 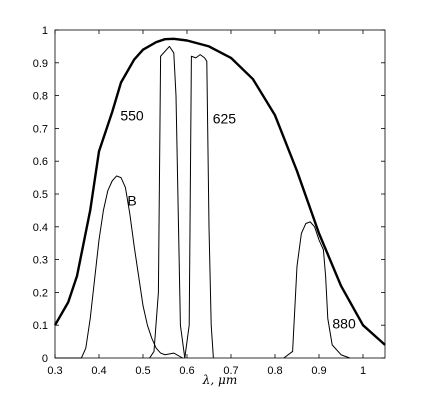 I want to click on series-line-b, so click(x=119, y=267).